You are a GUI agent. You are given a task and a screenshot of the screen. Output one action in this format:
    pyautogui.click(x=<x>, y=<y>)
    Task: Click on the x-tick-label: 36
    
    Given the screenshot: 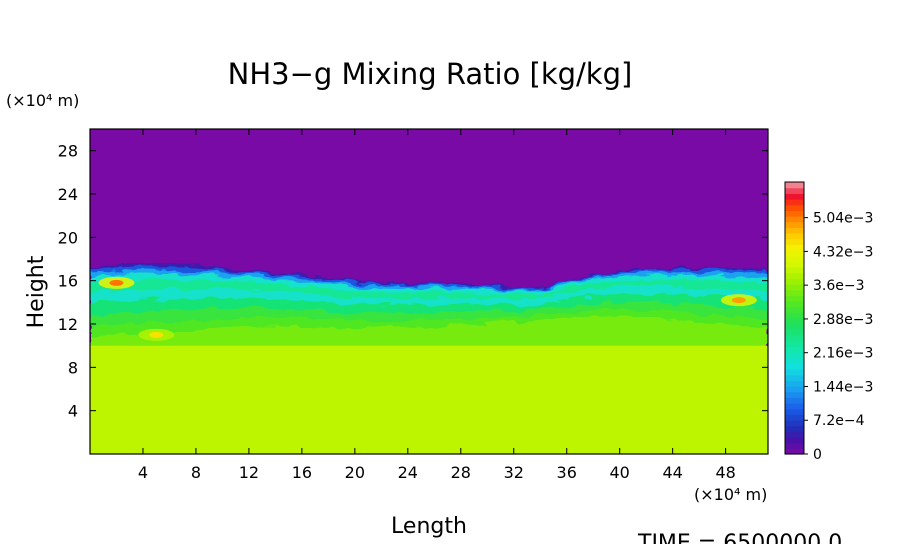 What is the action you would take?
    pyautogui.click(x=567, y=472)
    